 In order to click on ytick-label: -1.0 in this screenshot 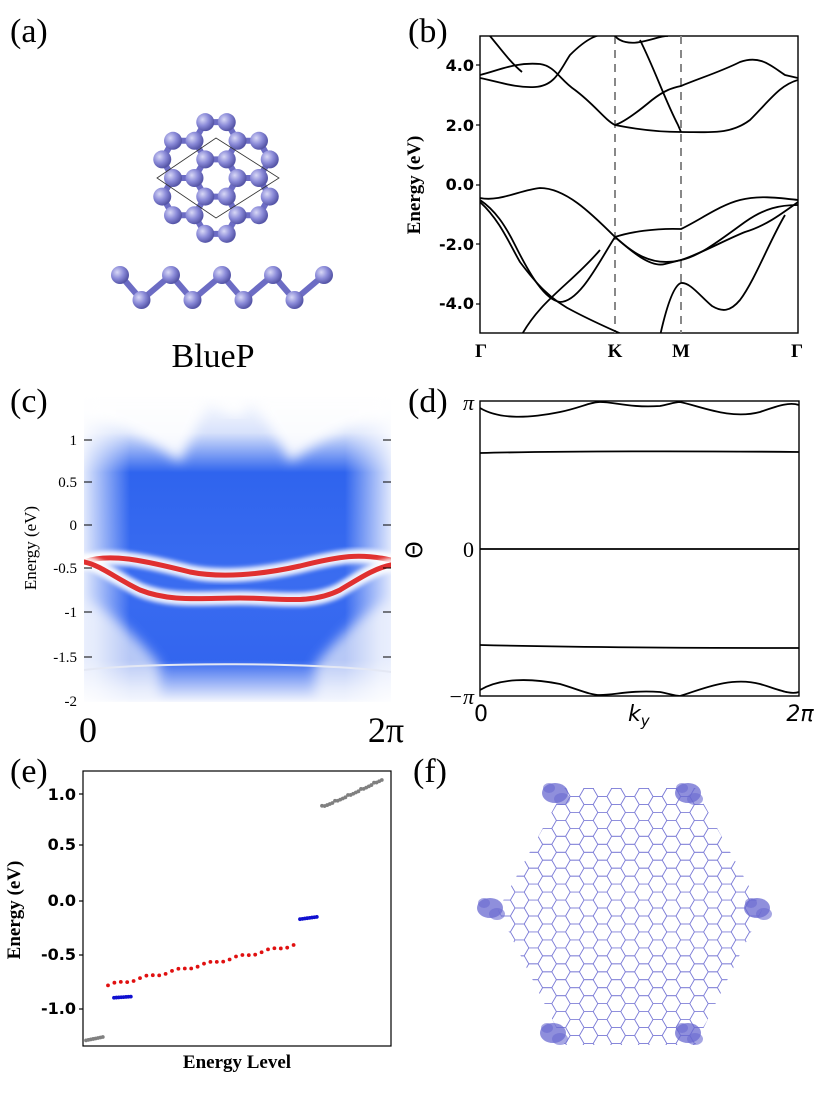, I will do `click(58, 1008)`.